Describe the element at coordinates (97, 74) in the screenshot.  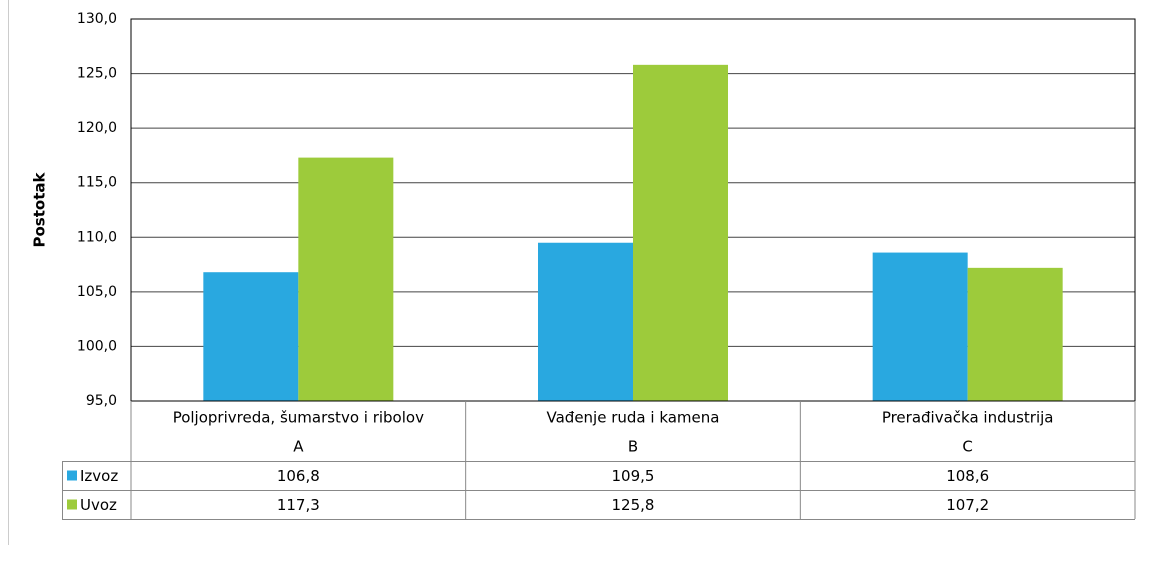
I see `y-tick-label: 125,0` at that location.